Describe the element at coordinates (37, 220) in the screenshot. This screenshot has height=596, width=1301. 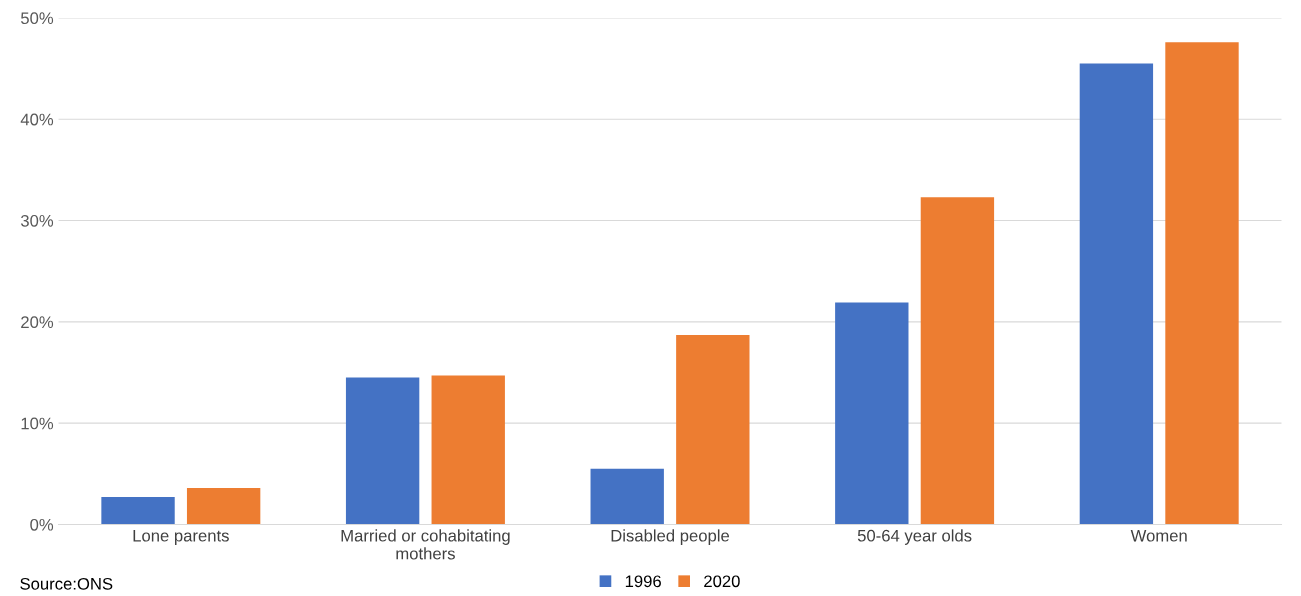
I see `y-tick-label: 30%` at that location.